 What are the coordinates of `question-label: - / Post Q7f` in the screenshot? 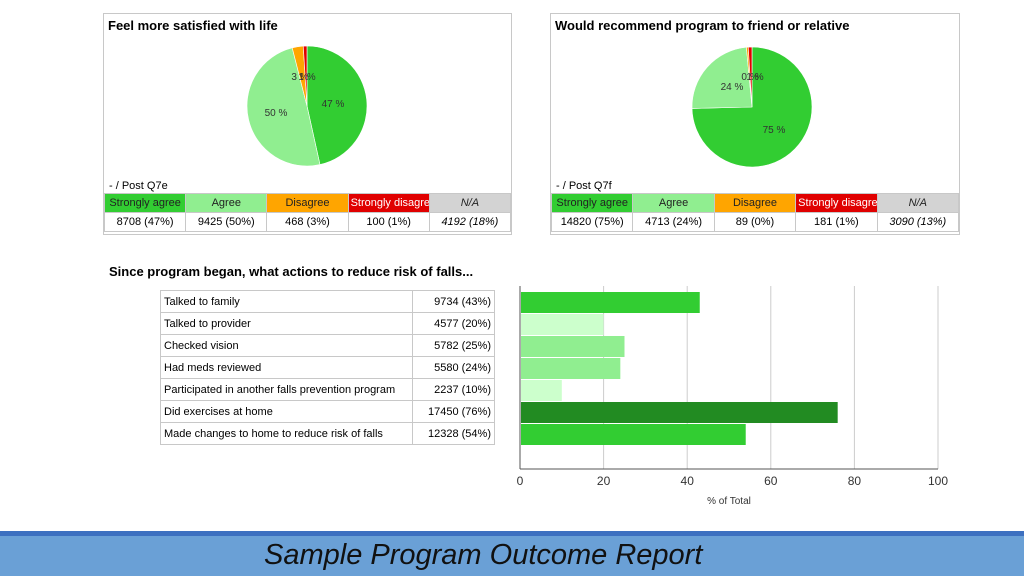 It's located at (584, 186).